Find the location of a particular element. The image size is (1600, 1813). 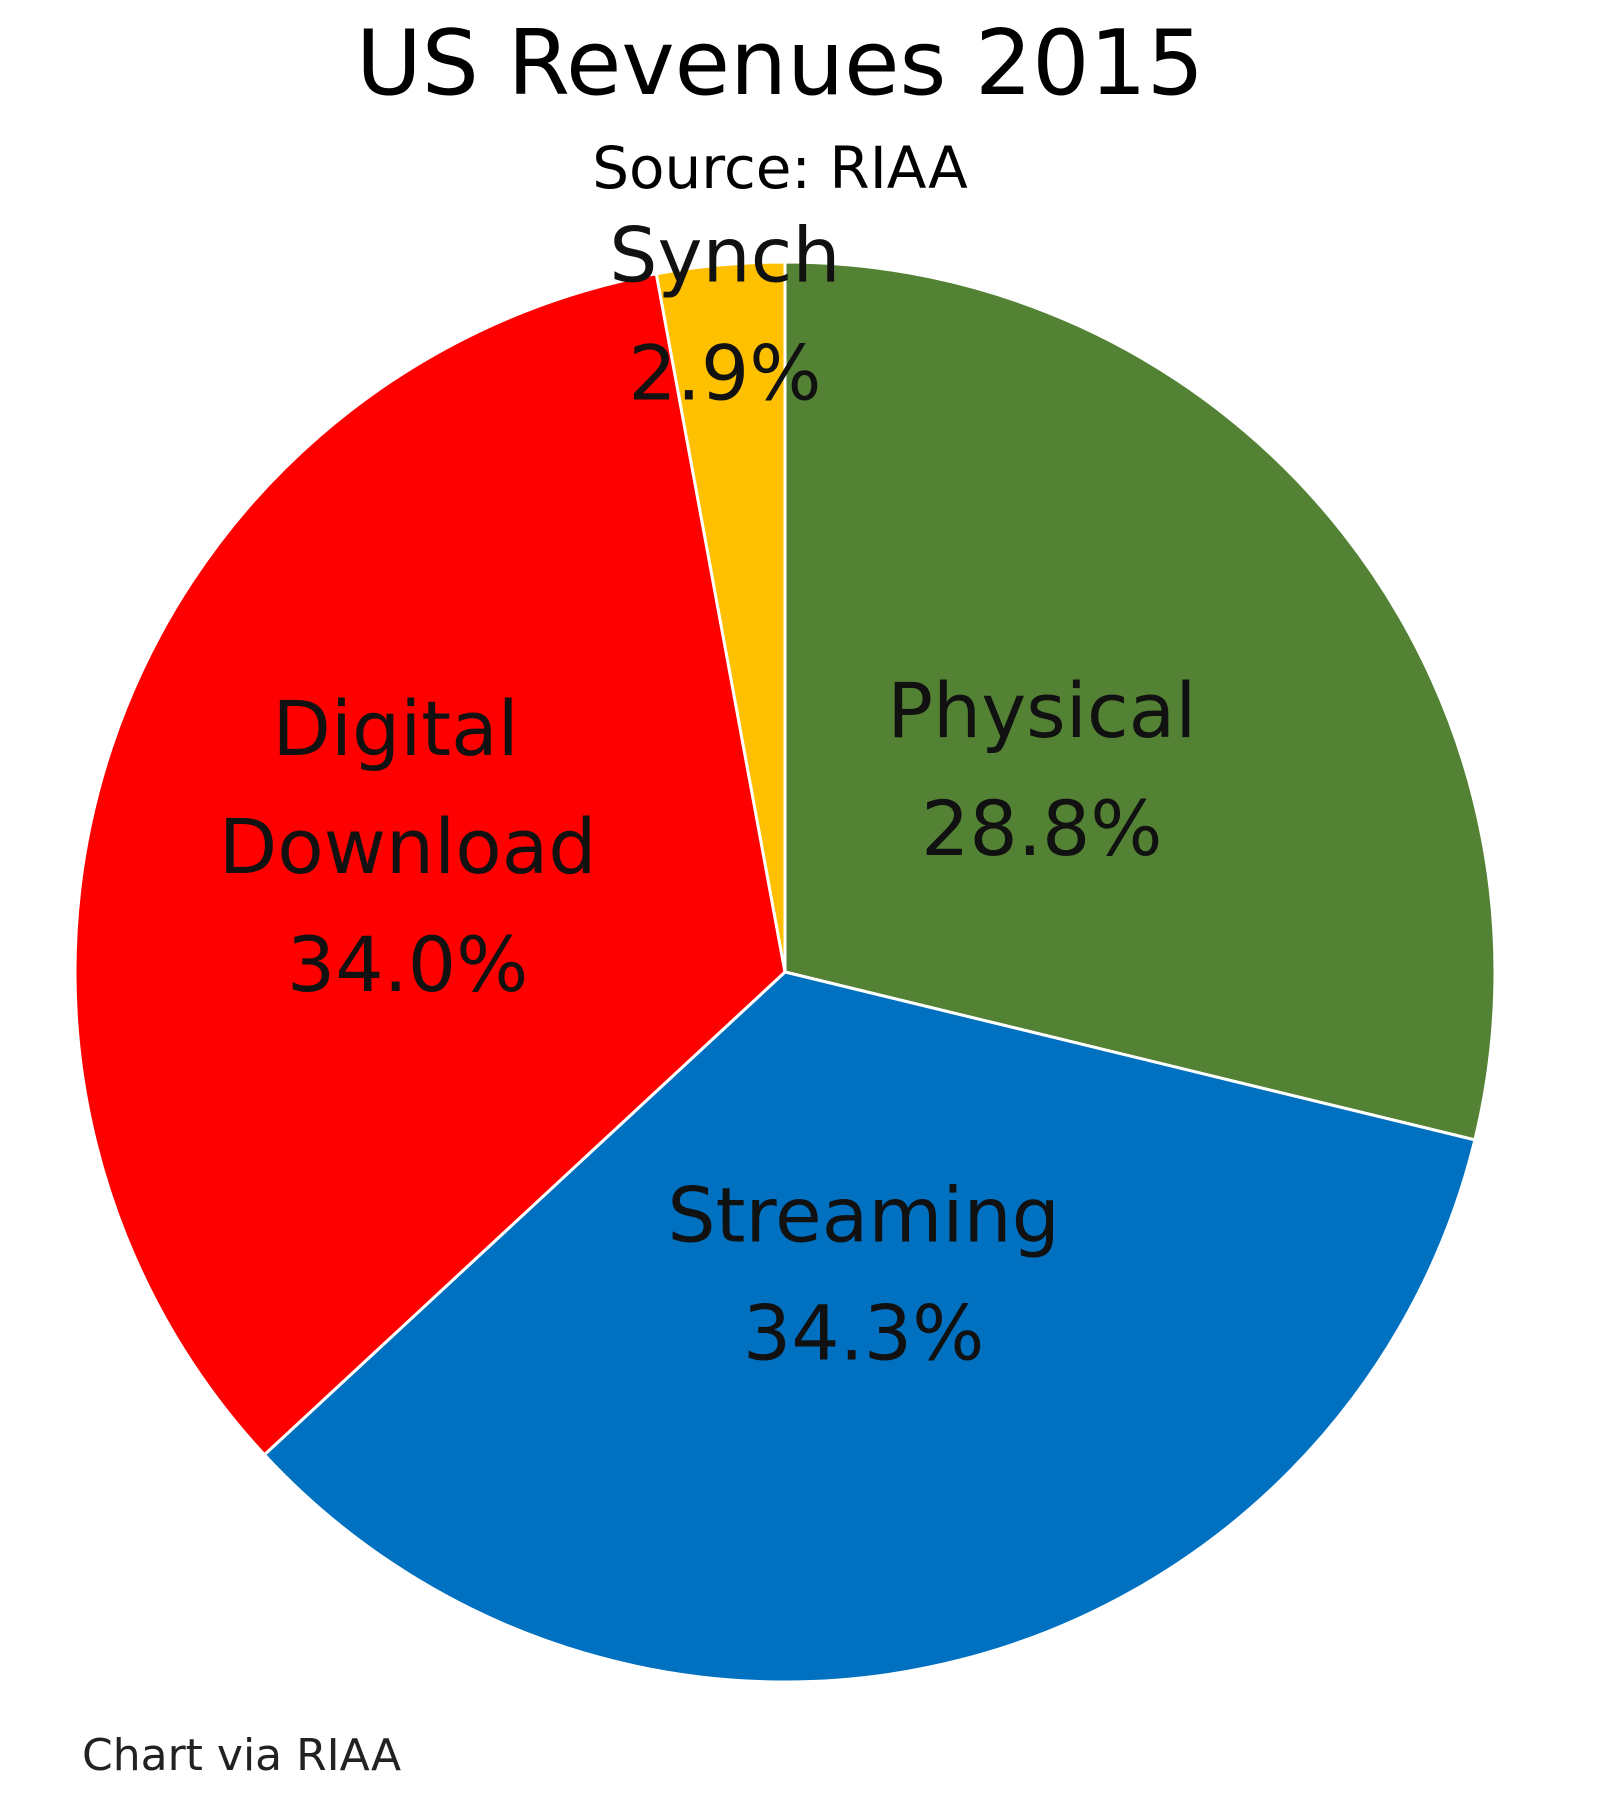

slice-label-synch: Synch 2.9% is located at coordinates (724, 313).